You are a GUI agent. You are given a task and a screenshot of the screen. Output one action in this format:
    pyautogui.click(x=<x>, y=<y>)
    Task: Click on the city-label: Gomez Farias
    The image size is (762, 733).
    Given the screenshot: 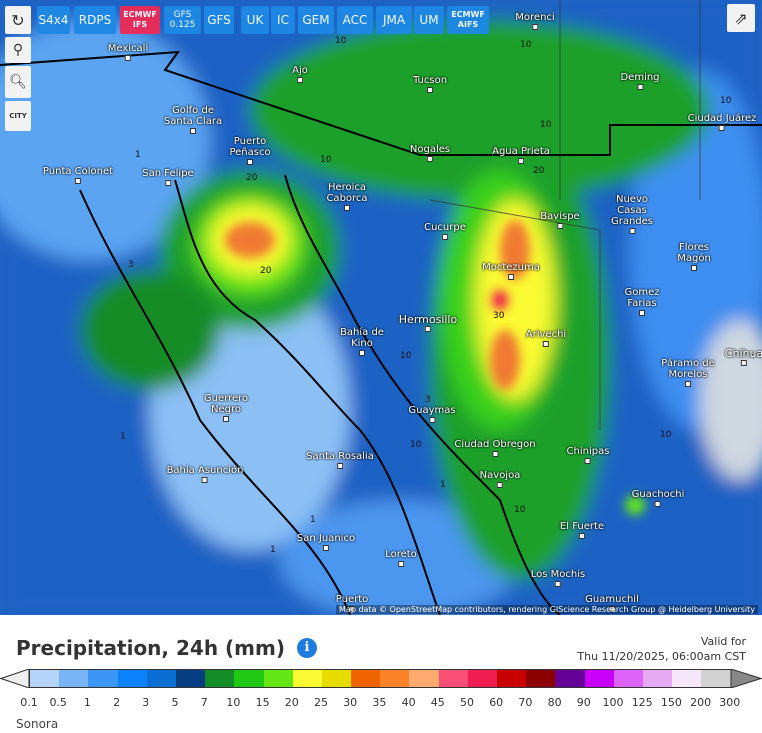 What is the action you would take?
    pyautogui.click(x=642, y=301)
    